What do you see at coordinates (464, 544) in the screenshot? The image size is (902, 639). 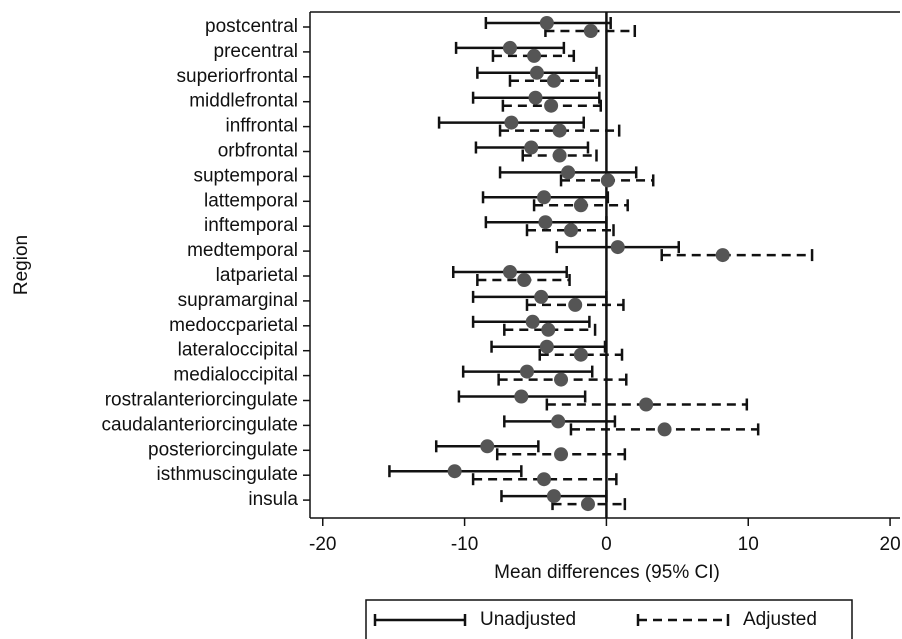 I see `x-tick-label: -10` at bounding box center [464, 544].